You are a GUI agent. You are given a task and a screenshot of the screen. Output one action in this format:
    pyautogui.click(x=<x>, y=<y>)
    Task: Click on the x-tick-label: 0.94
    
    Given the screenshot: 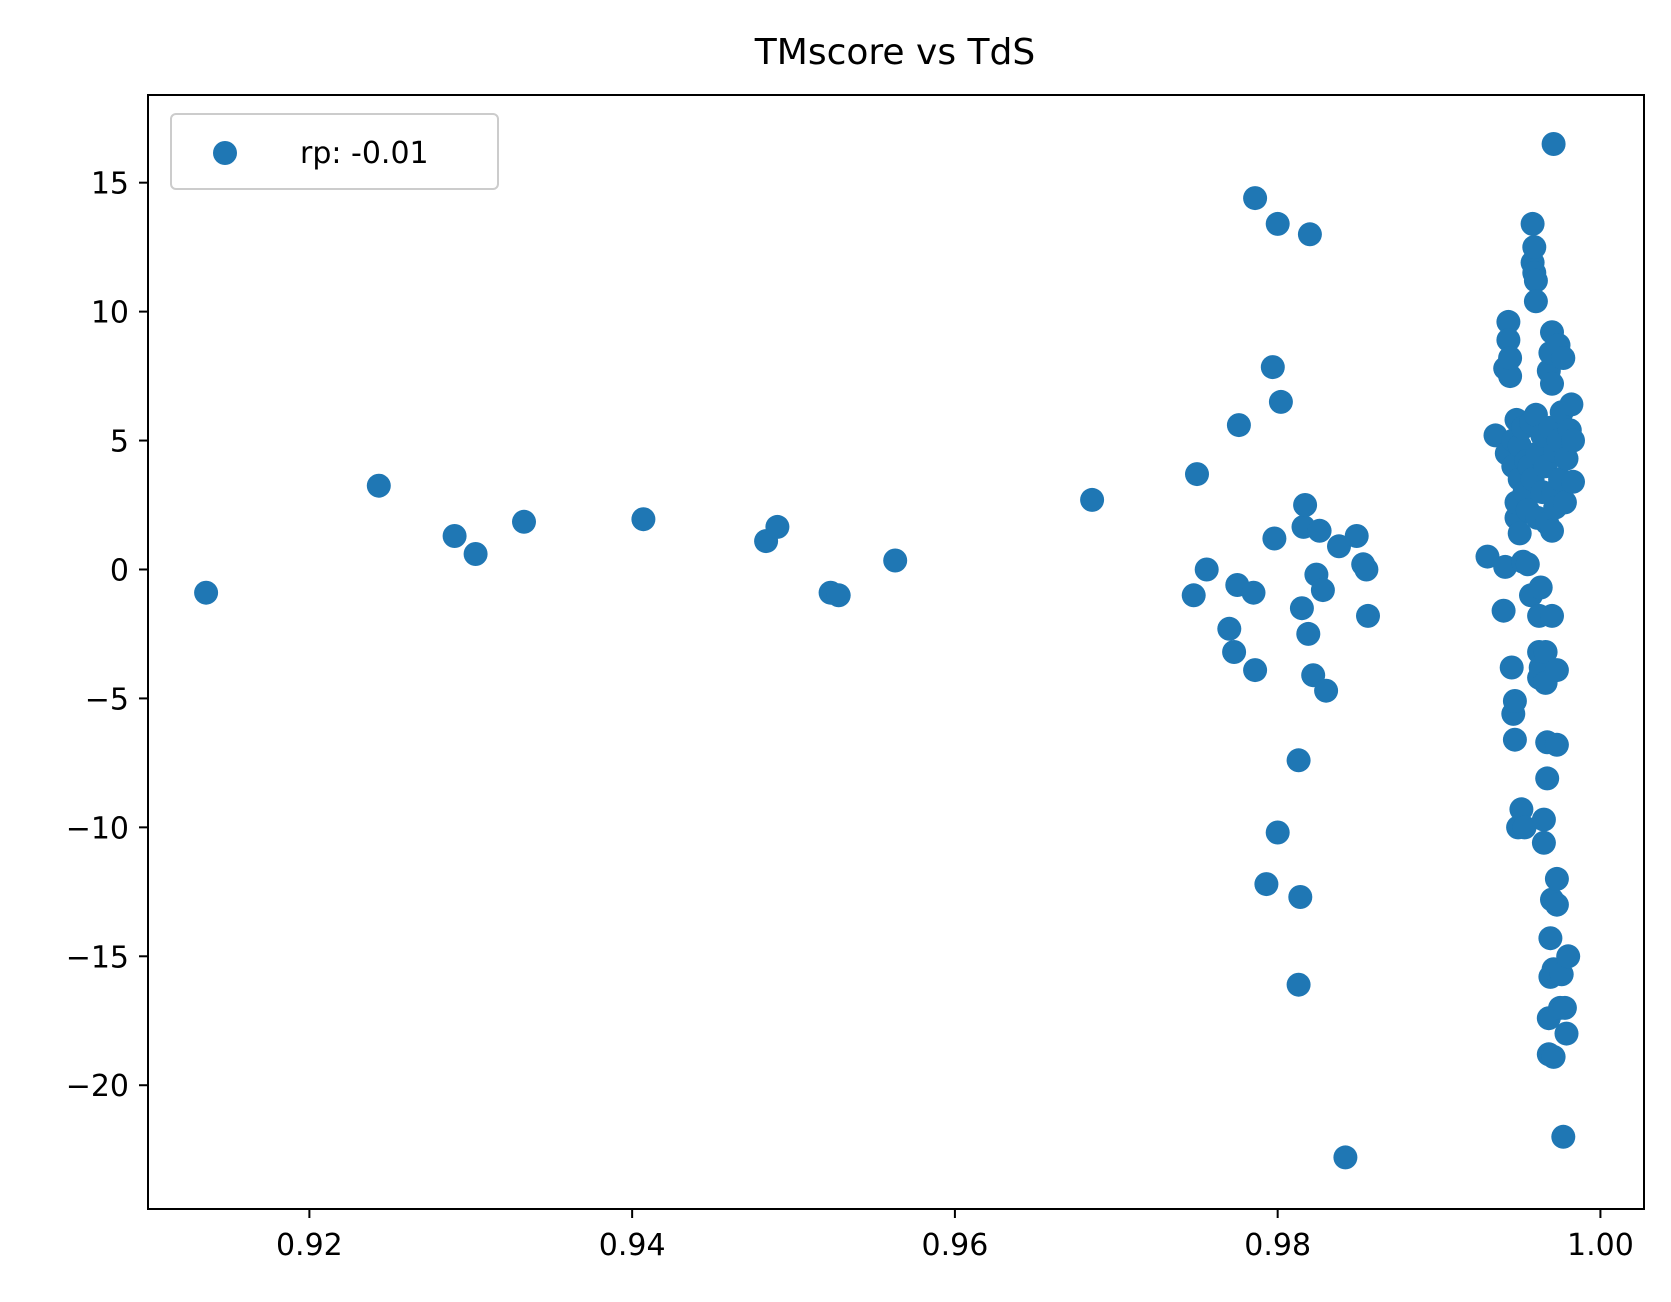 What is the action you would take?
    pyautogui.click(x=632, y=1245)
    